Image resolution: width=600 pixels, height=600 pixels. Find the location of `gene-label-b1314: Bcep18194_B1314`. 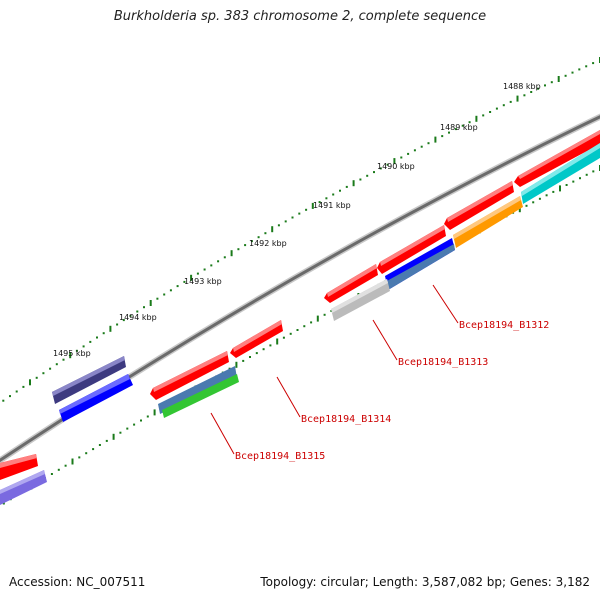

gene-label-b1314: Bcep18194_B1314 is located at coordinates (346, 419).